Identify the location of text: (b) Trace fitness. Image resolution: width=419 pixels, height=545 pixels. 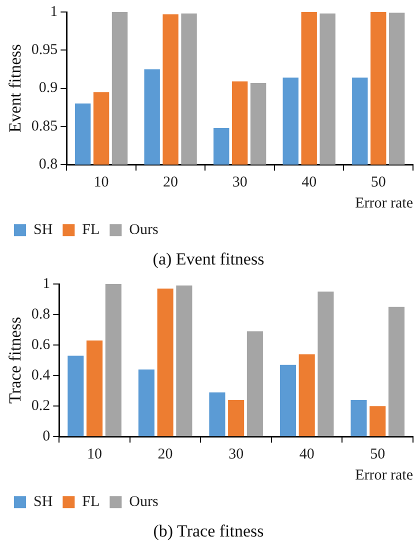
(208, 530).